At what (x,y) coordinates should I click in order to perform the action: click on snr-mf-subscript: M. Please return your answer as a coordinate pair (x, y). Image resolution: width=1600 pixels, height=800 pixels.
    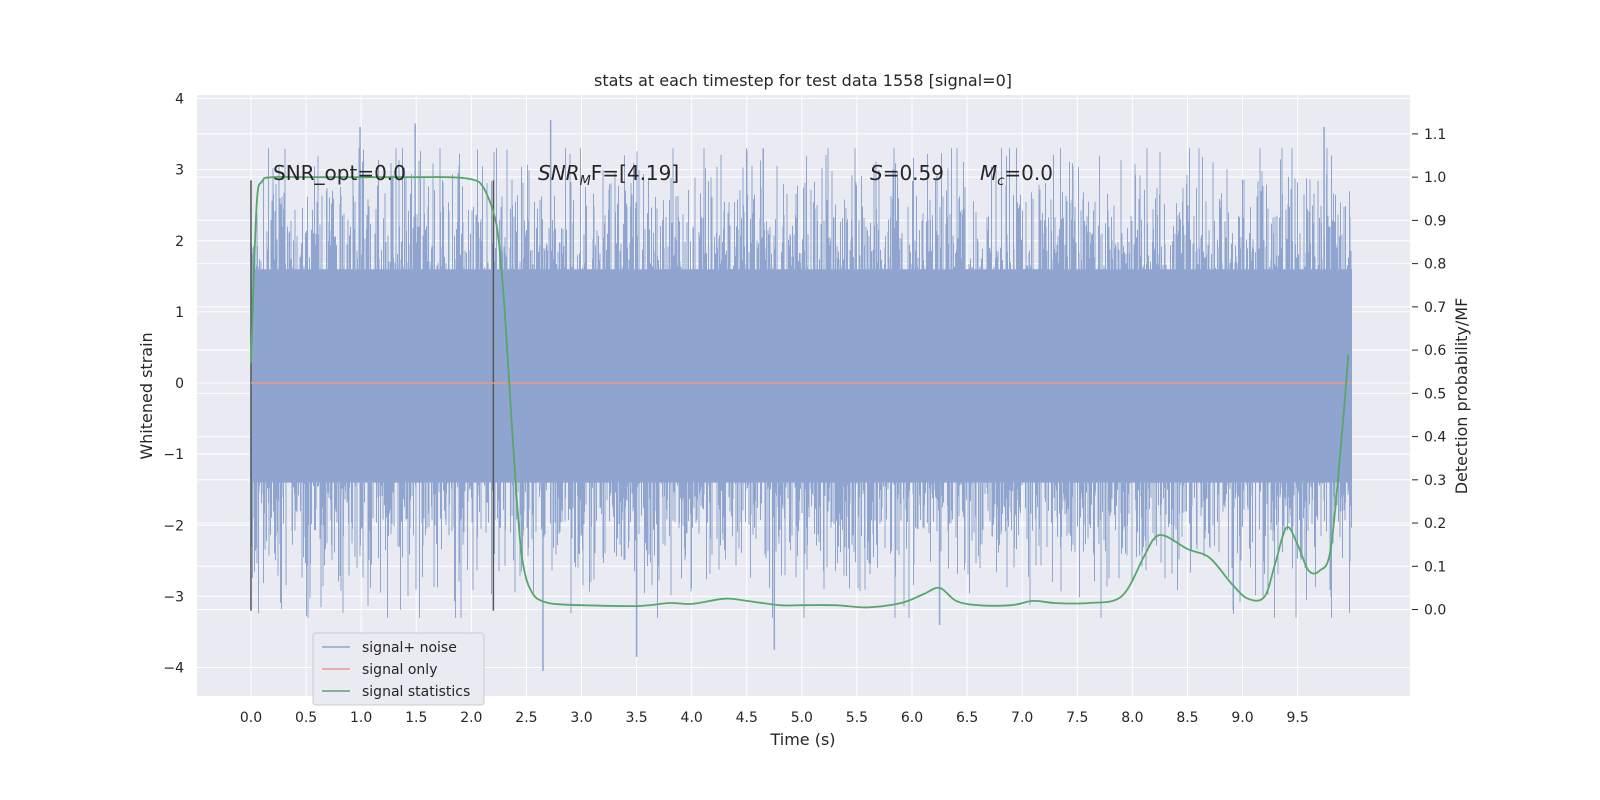
    Looking at the image, I should click on (585, 181).